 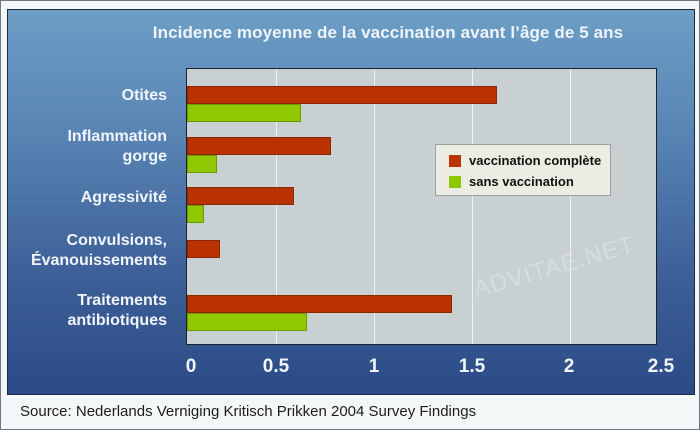 What do you see at coordinates (472, 366) in the screenshot?
I see `x-tick-label: 1.5` at bounding box center [472, 366].